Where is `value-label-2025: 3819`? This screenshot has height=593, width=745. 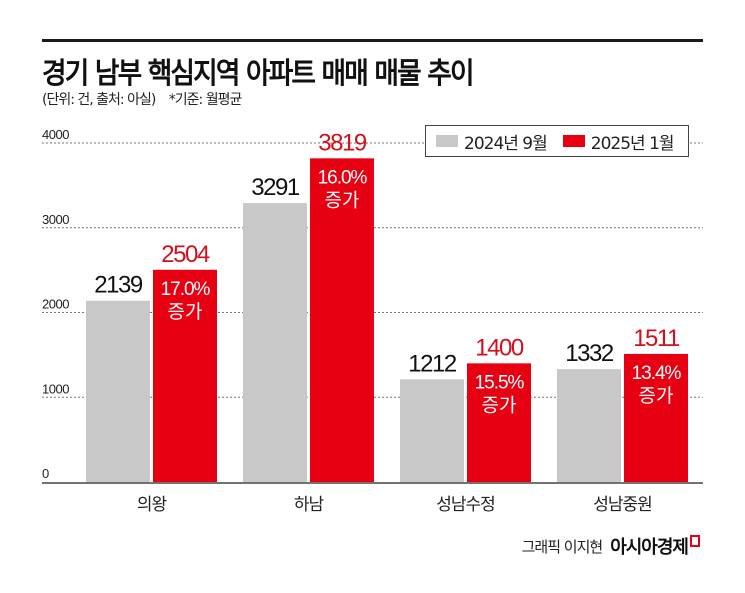
value-label-2025: 3819 is located at coordinates (342, 142).